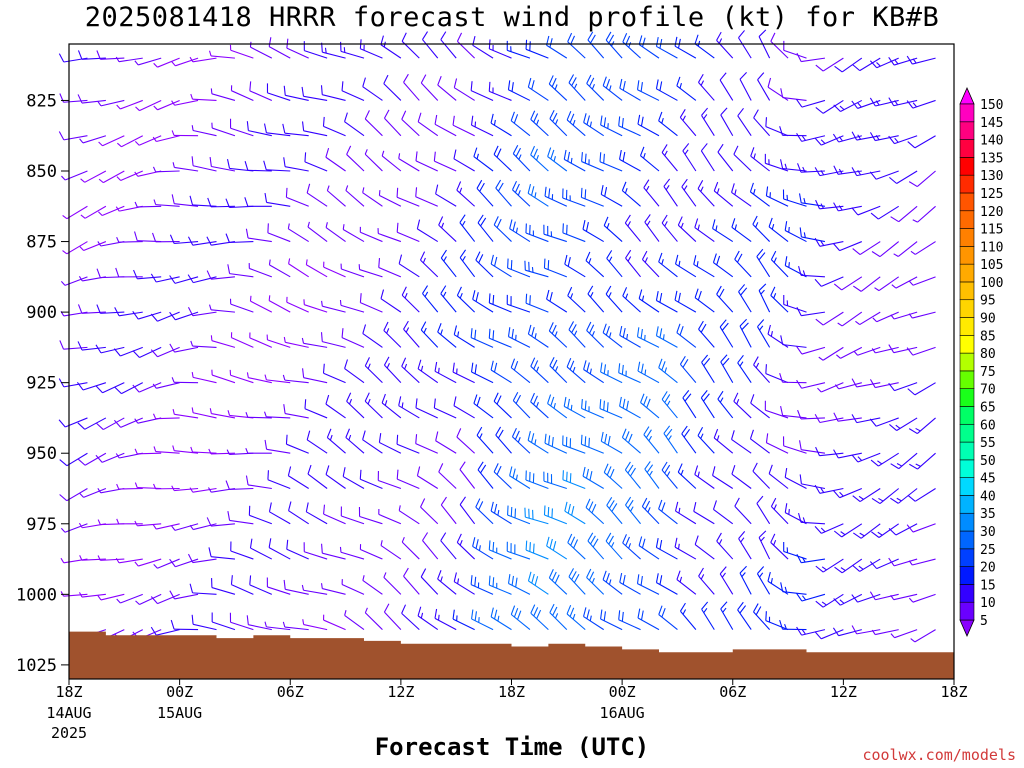  Describe the element at coordinates (988, 514) in the screenshot. I see `colorbar-label: 35` at that location.